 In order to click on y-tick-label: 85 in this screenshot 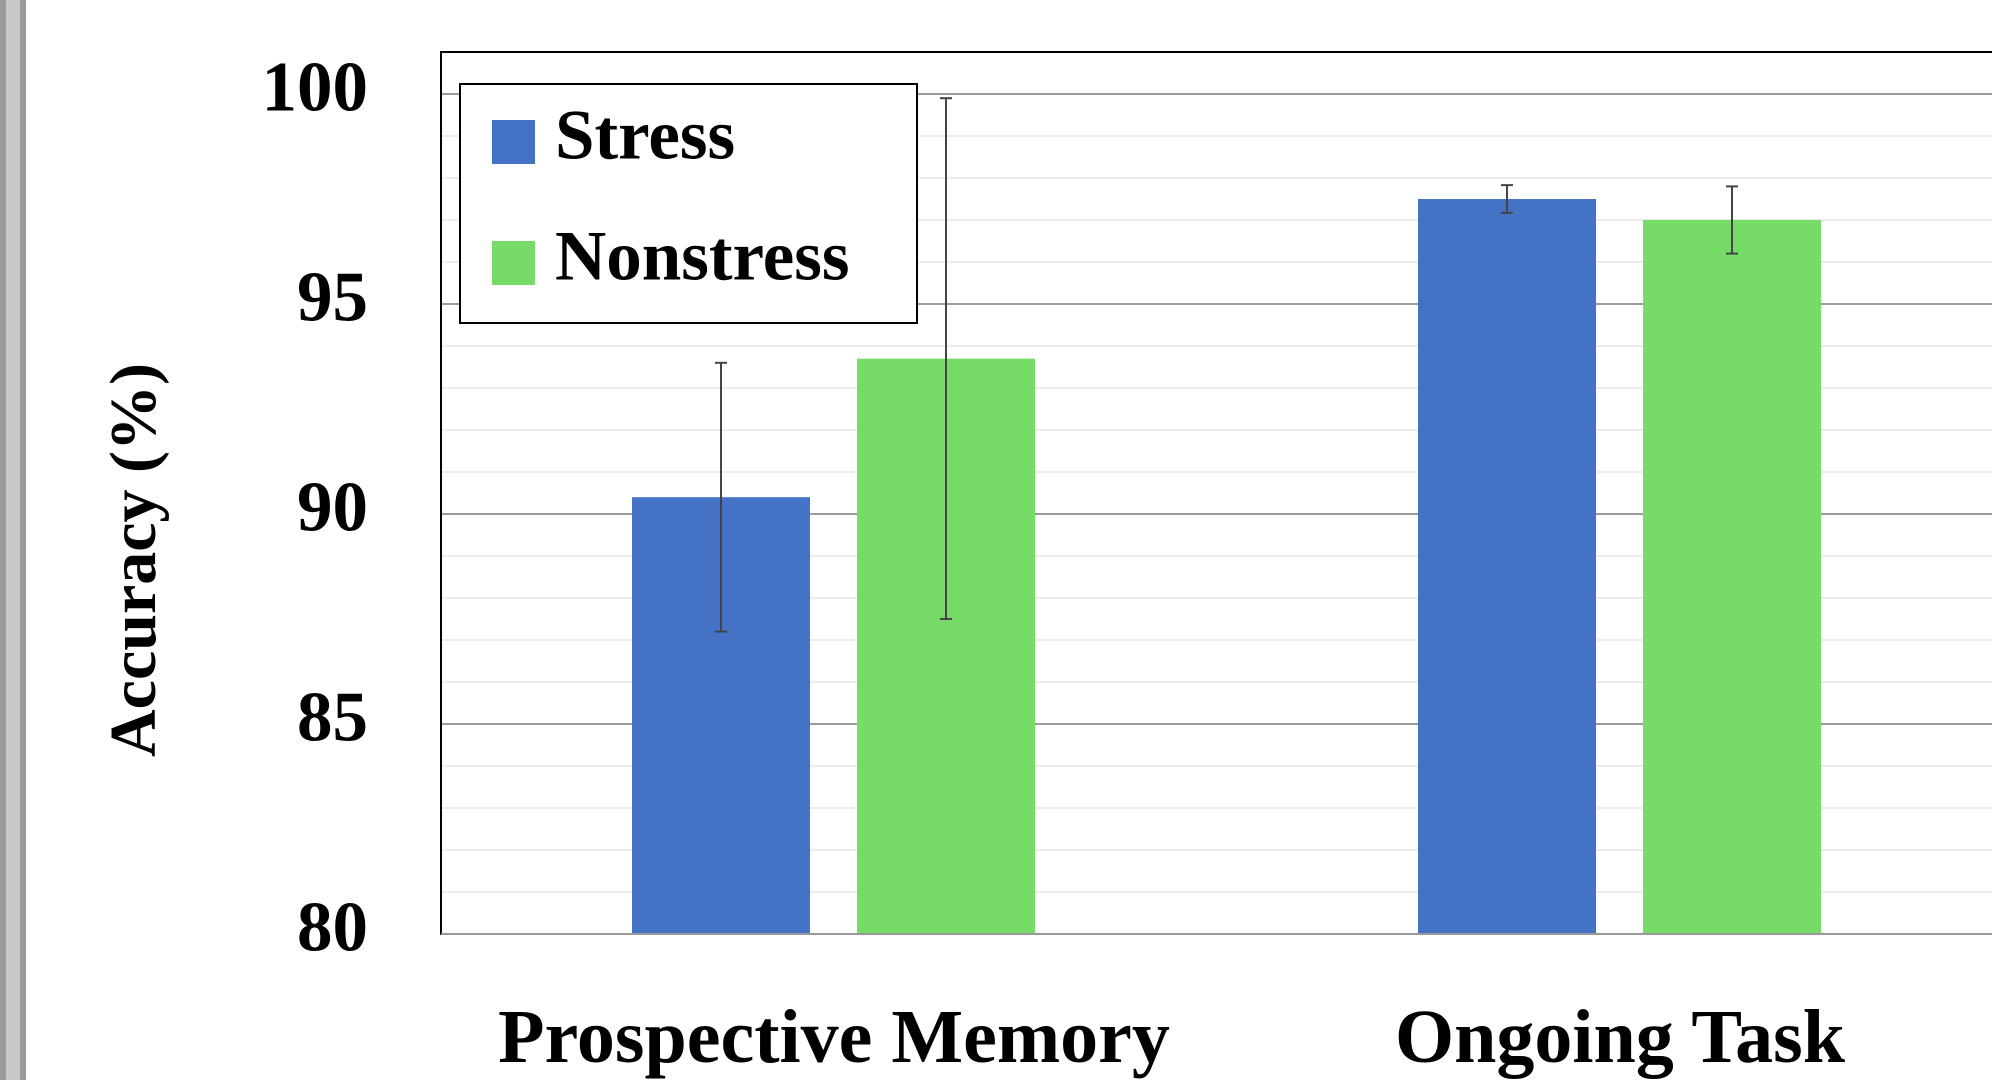, I will do `click(332, 717)`.